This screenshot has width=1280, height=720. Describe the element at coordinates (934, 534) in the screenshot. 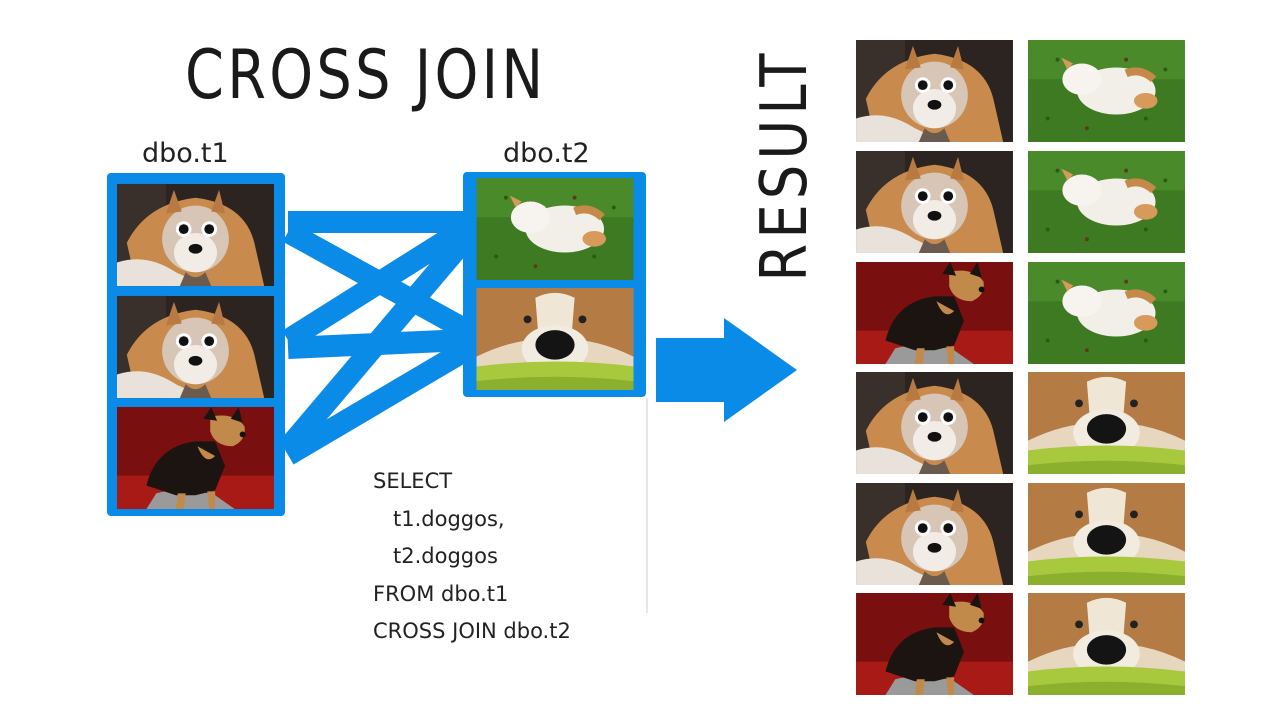

I see `result-row-5-t1` at that location.